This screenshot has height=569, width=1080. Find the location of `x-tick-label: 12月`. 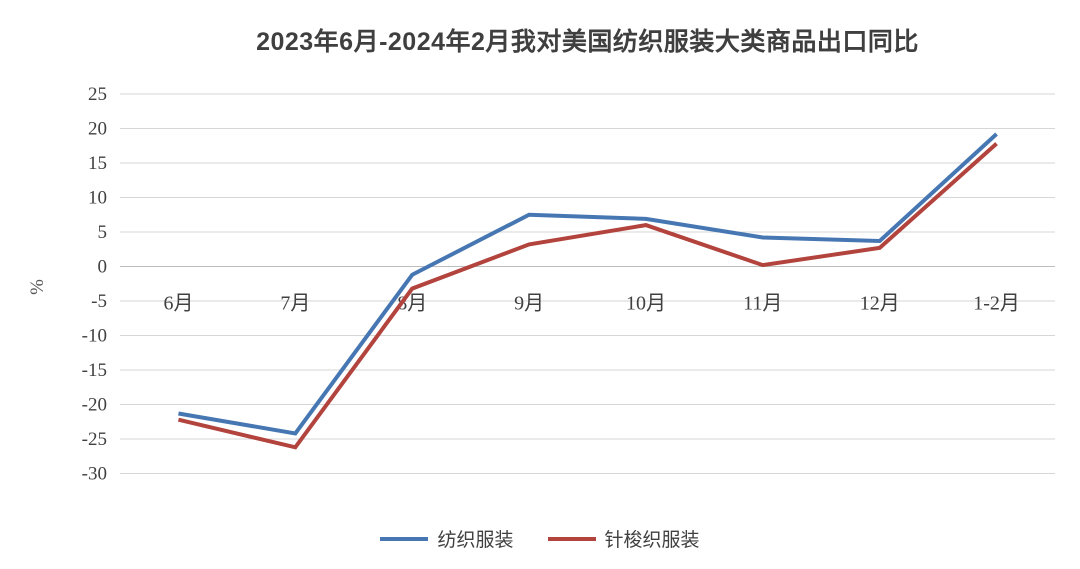

x-tick-label: 12月 is located at coordinates (880, 304).